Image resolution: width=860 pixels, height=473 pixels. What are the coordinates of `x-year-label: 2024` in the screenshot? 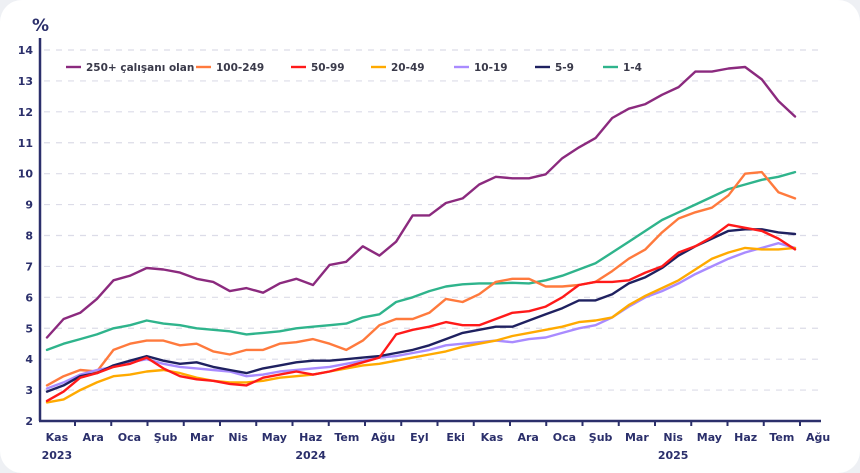 It's located at (310, 455).